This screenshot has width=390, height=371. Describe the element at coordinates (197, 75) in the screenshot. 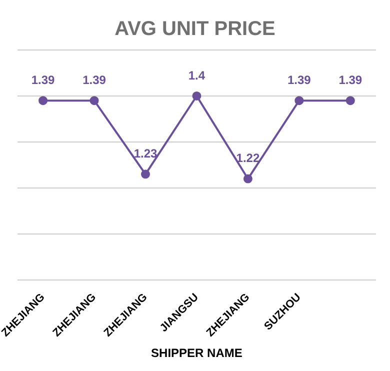

I see `data-label: 1.4` at that location.